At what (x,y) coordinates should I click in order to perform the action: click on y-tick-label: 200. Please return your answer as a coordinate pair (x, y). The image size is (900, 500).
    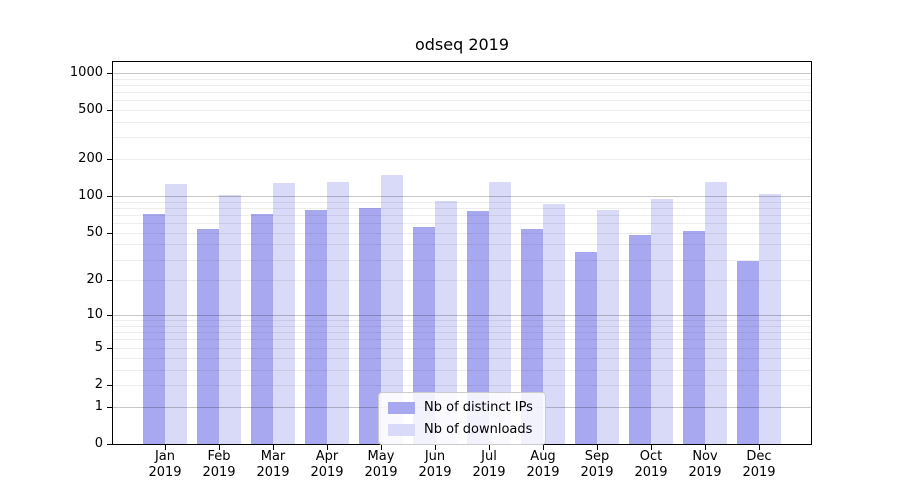
    Looking at the image, I should click on (90, 158).